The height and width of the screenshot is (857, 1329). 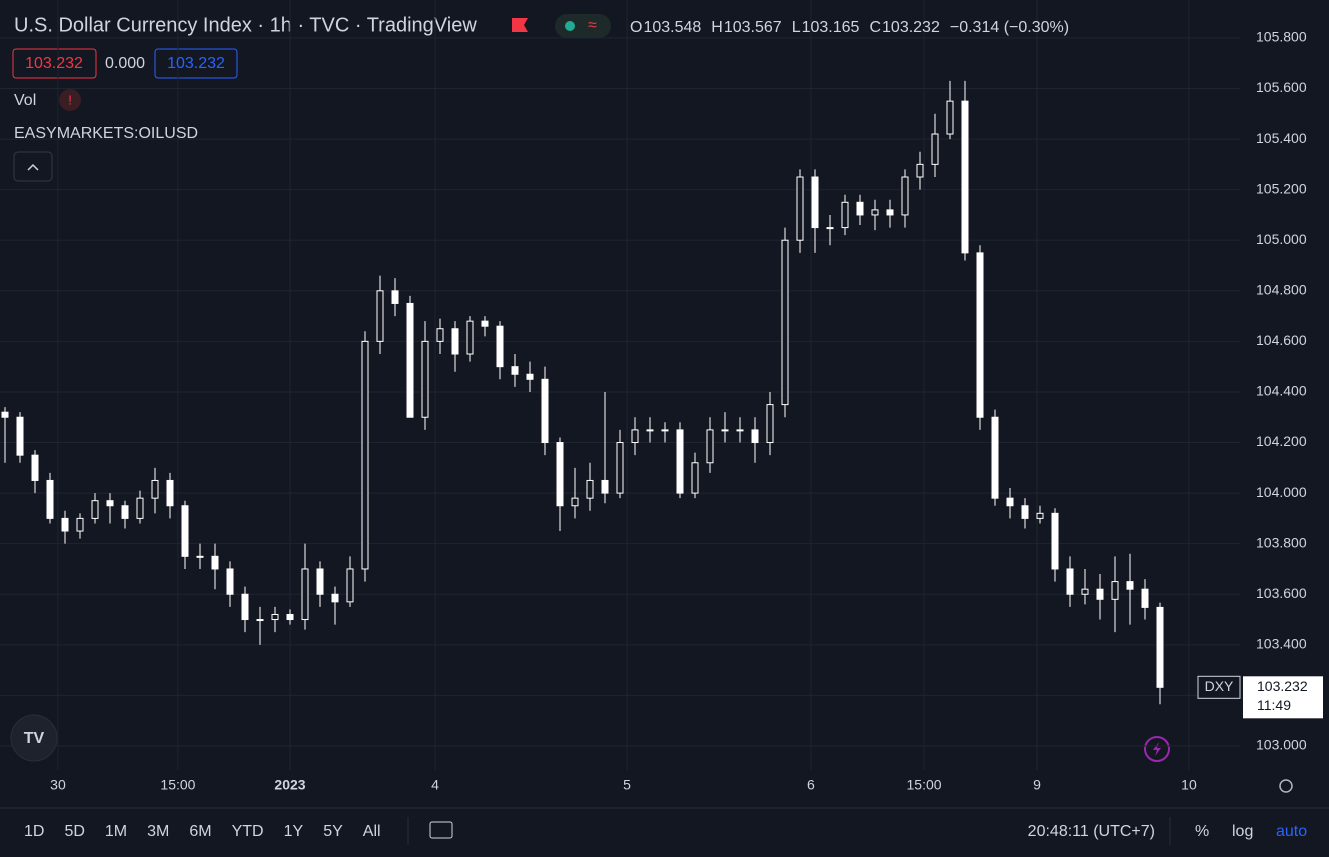 What do you see at coordinates (1281, 644) in the screenshot?
I see `y-tick-label: 103.400` at bounding box center [1281, 644].